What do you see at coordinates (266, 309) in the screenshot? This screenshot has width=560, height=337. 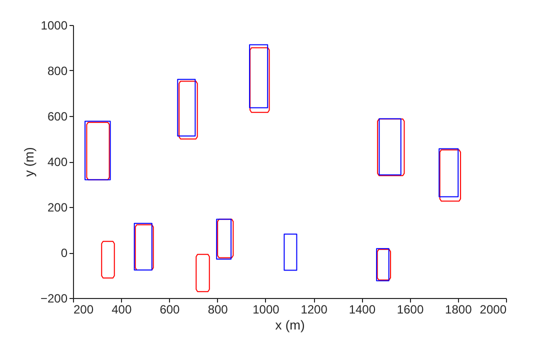 I see `x-tick-label: 1000` at bounding box center [266, 309].